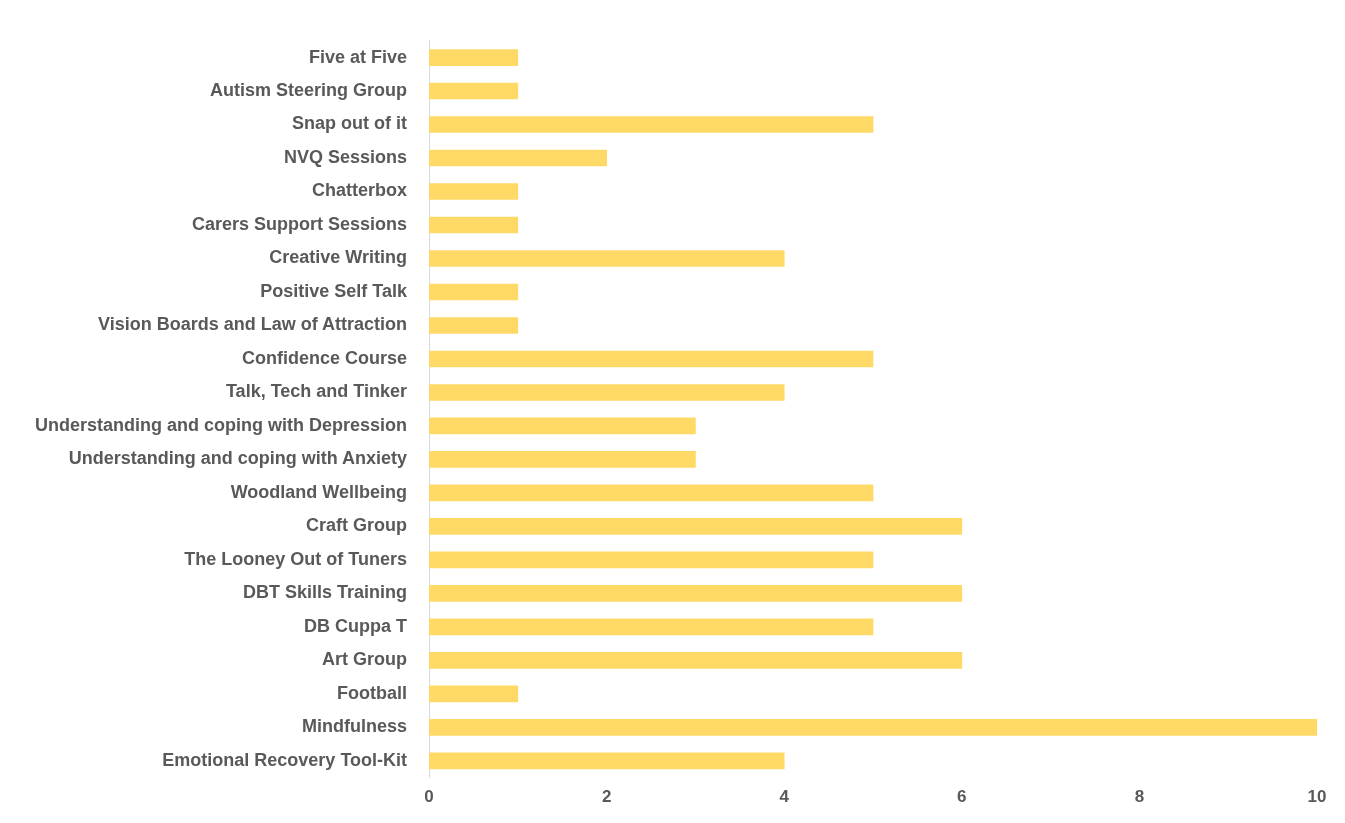 This screenshot has height=823, width=1345. What do you see at coordinates (1317, 797) in the screenshot?
I see `x-tick-label: 10` at bounding box center [1317, 797].